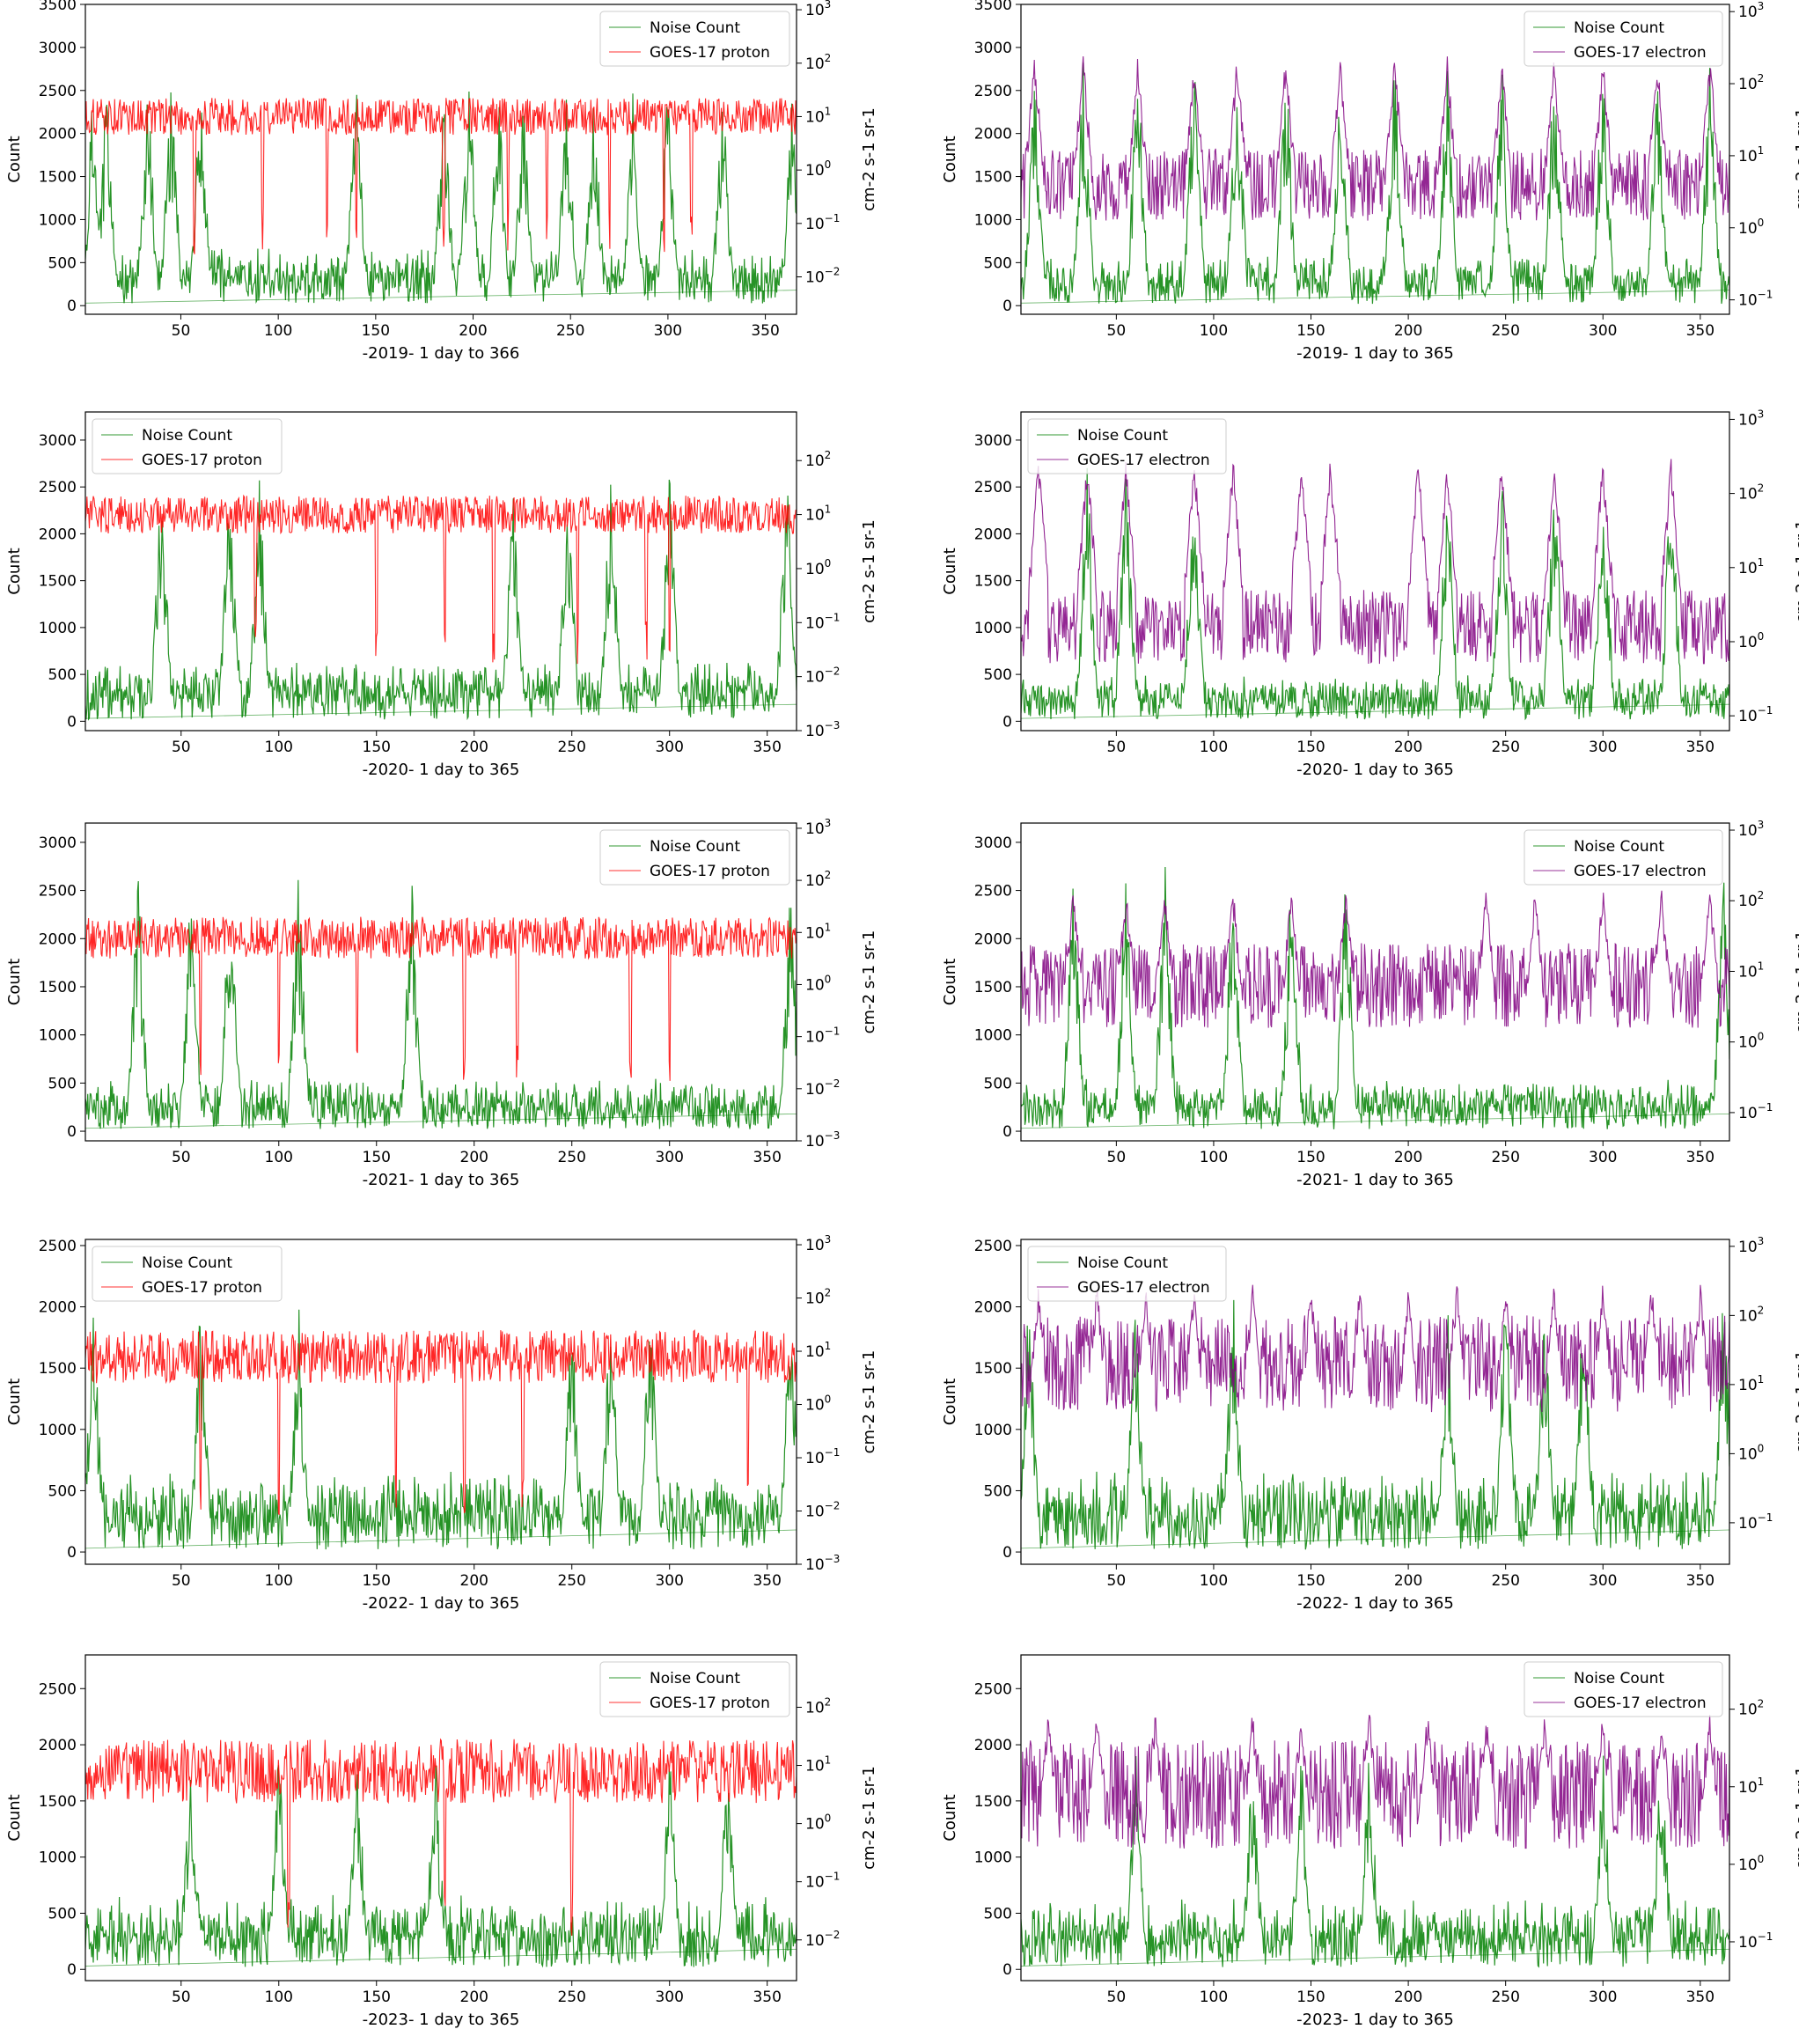  I want to click on y2-tick-label: 10⁻¹, so click(1755, 1111).